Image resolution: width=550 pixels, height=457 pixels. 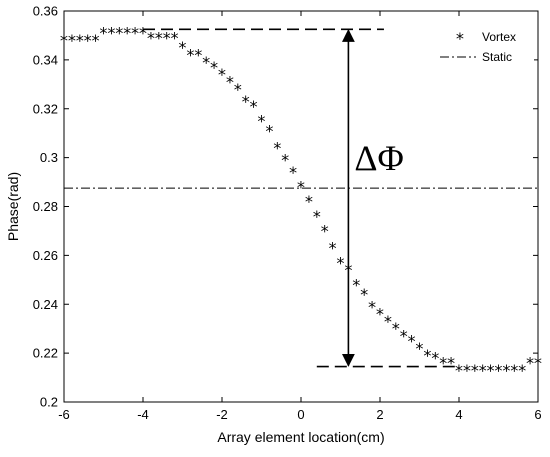 I want to click on y-tick-label: 0.32, so click(x=45, y=108).